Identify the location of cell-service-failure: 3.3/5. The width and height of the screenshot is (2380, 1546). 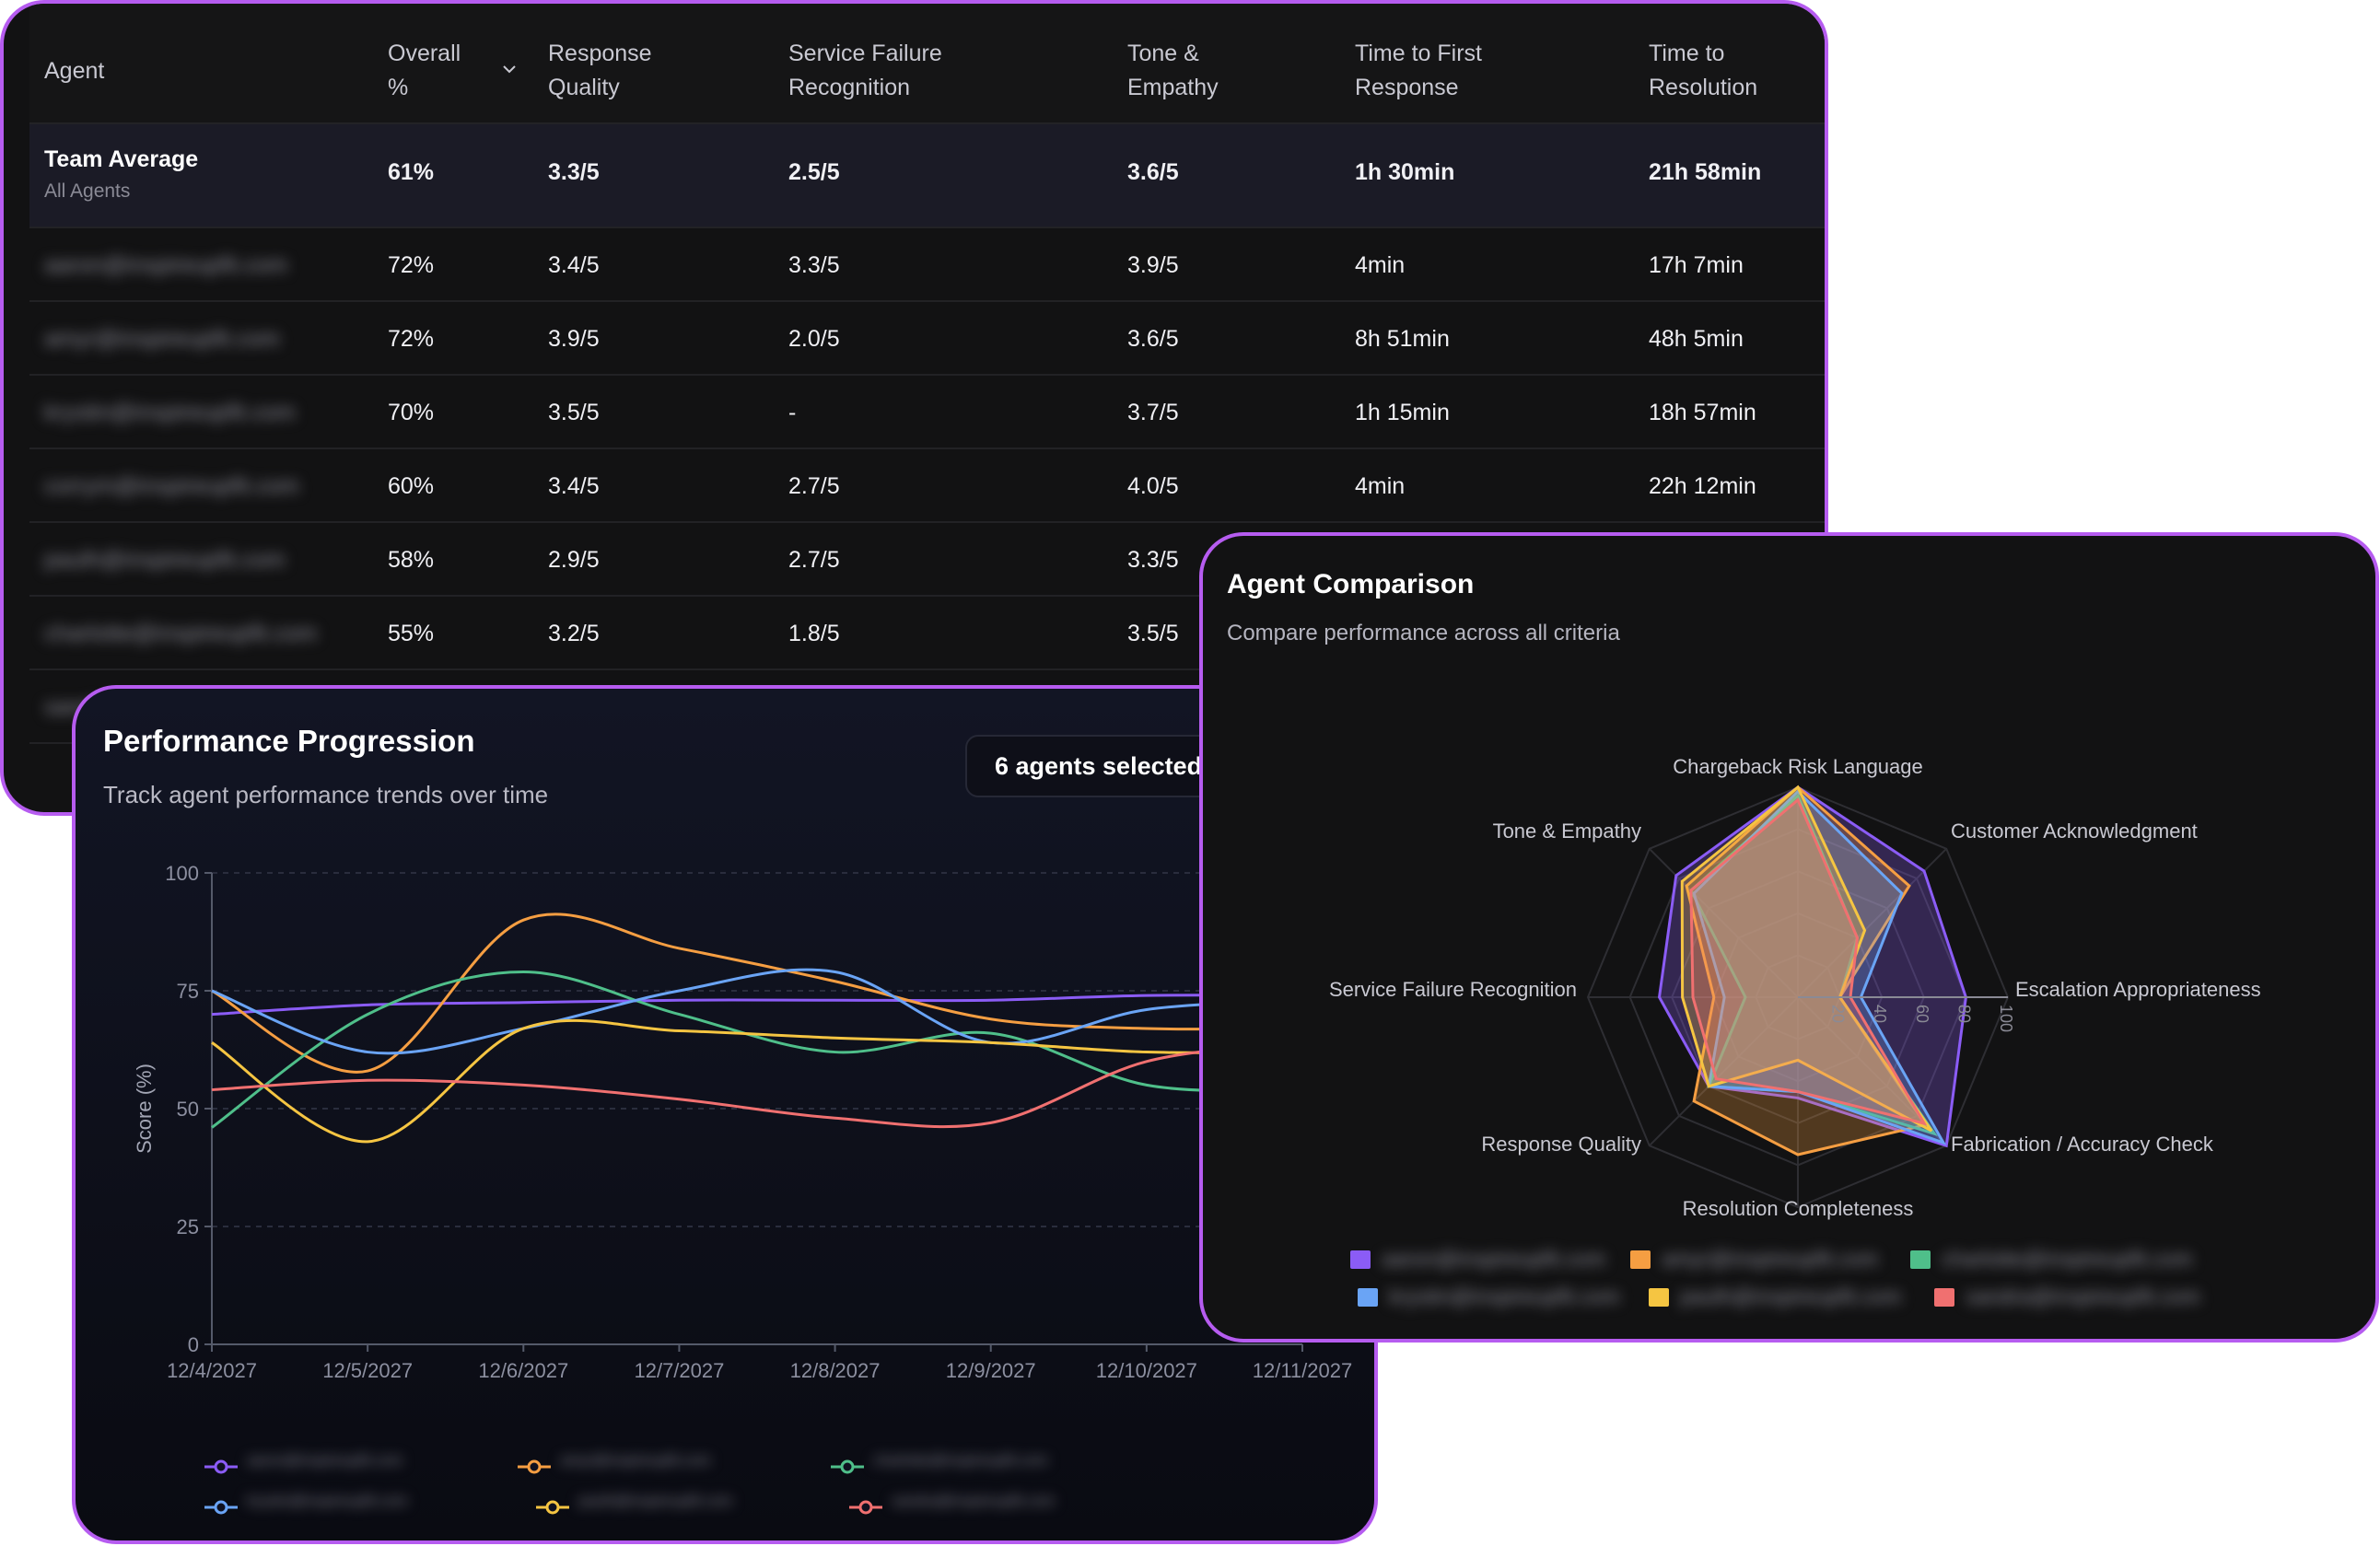
(814, 265).